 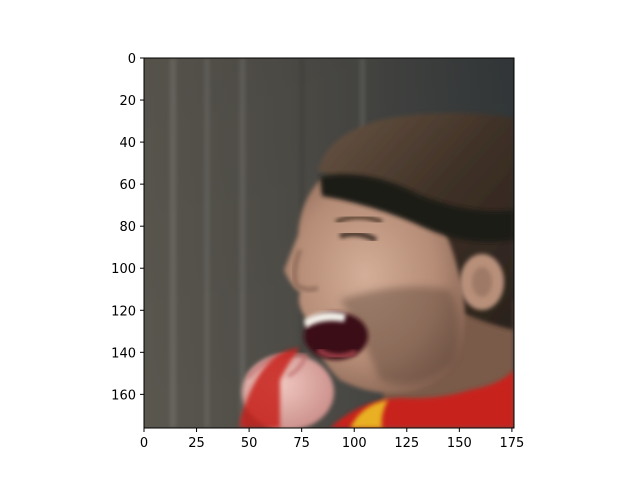 I want to click on y-tick-label: 100, so click(x=123, y=269).